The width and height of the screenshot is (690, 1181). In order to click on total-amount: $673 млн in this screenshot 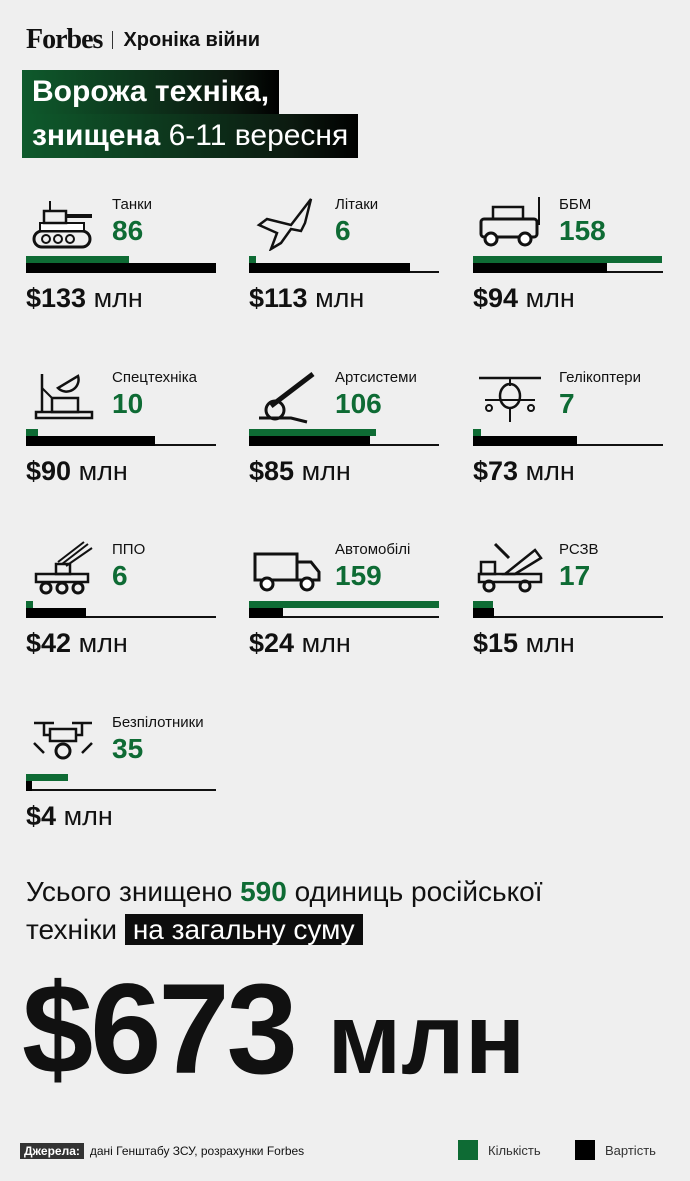, I will do `click(273, 1034)`.